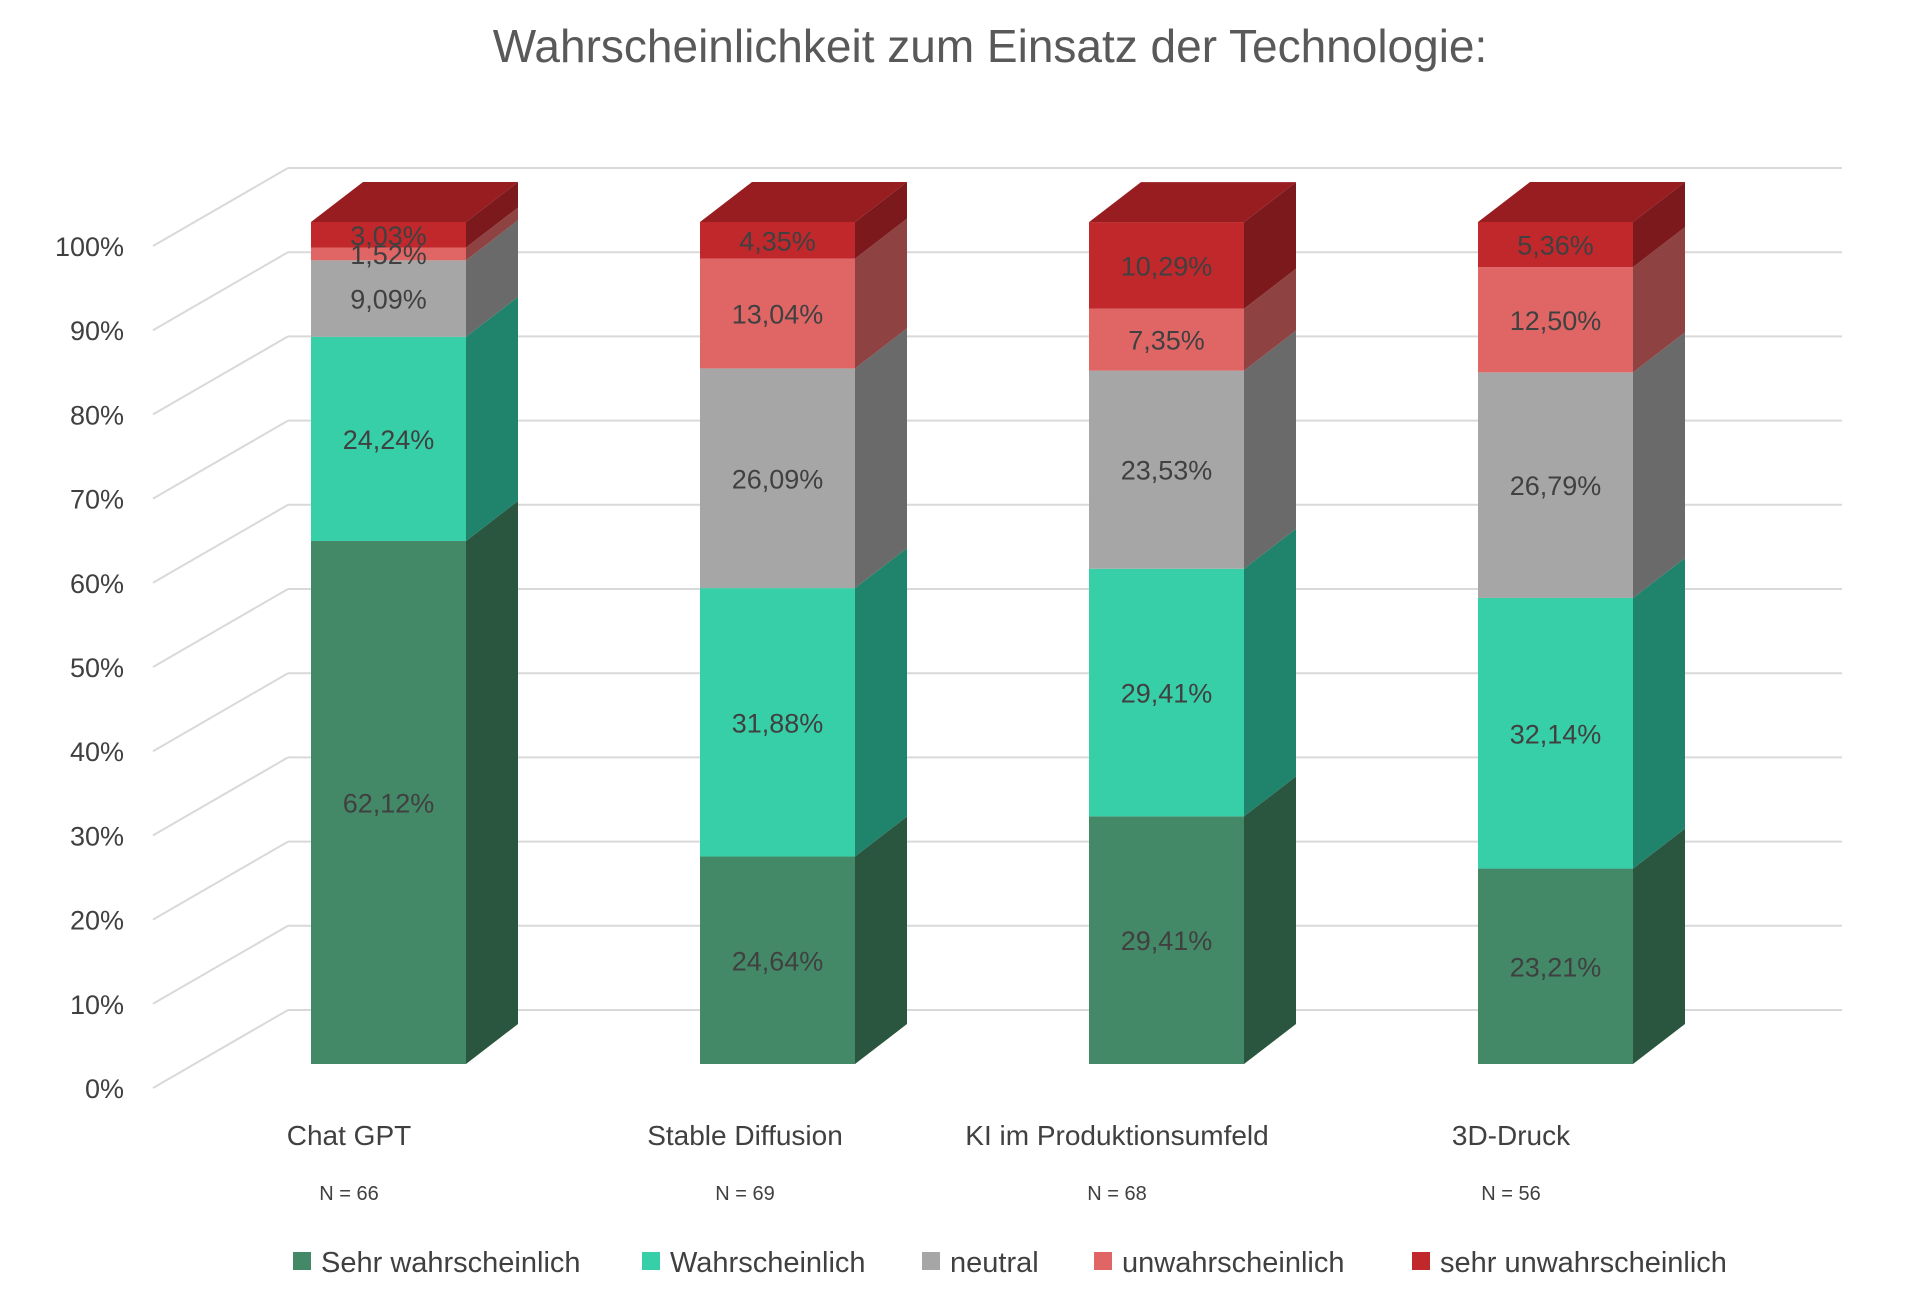  I want to click on data-label: 10,29%, so click(1167, 266).